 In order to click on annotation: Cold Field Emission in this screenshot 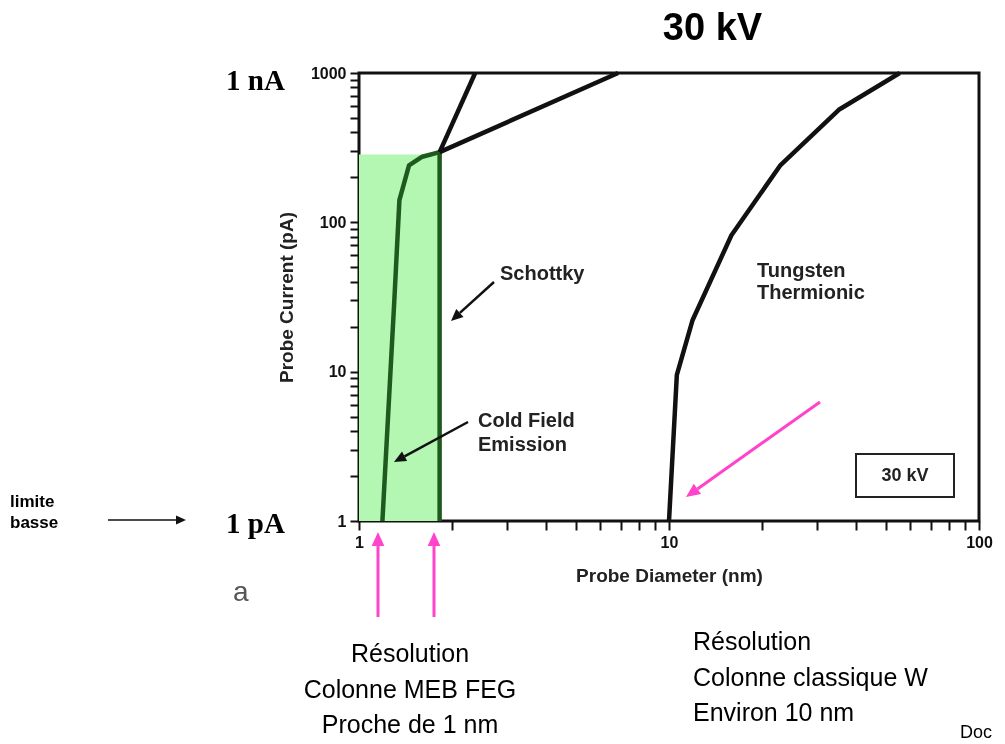, I will do `click(526, 432)`.